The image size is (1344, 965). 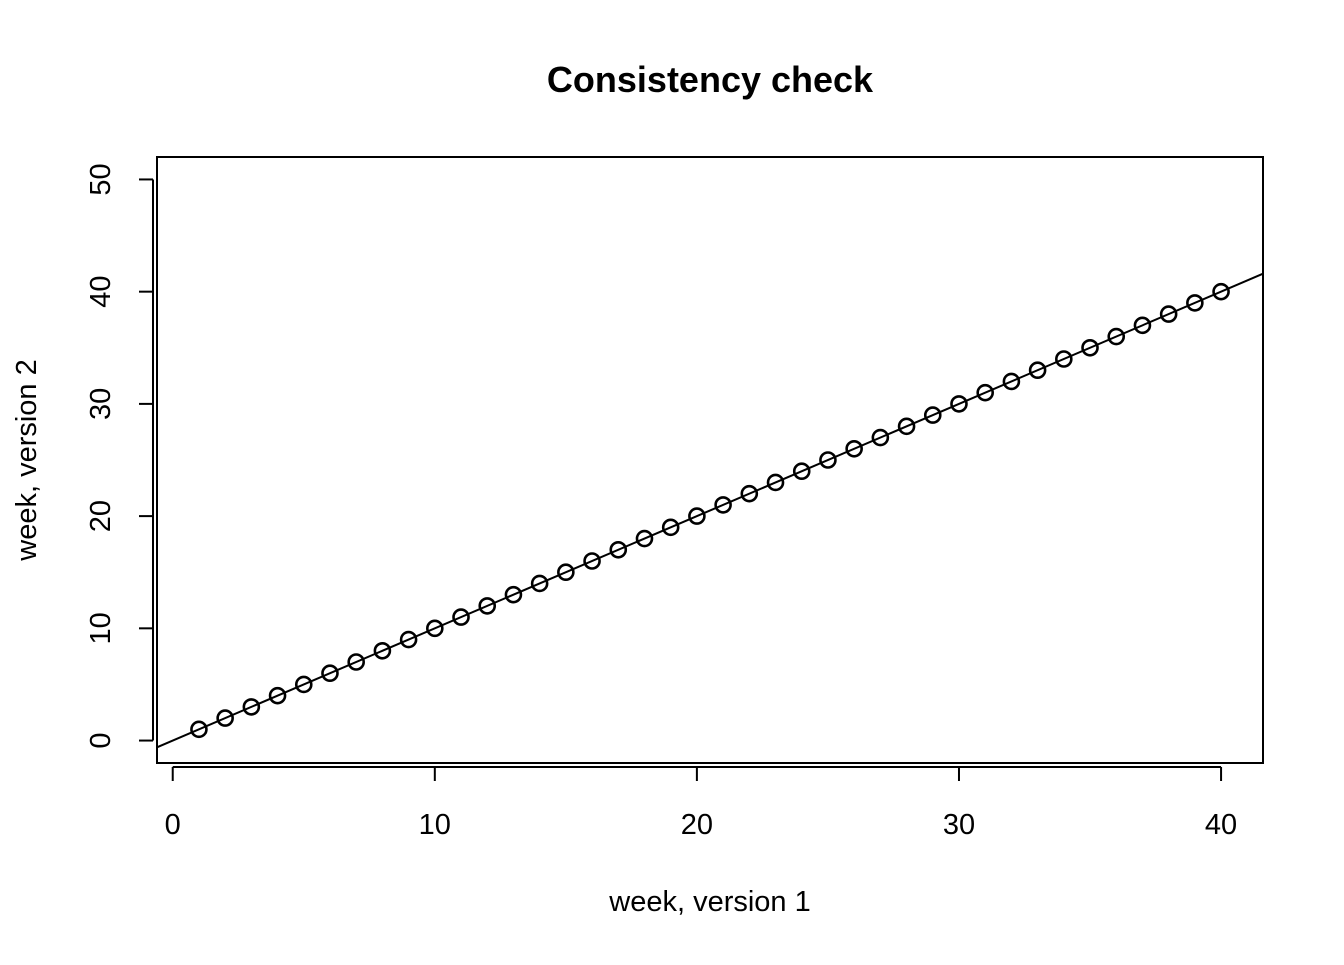 I want to click on x-tick-label: 20, so click(x=697, y=825).